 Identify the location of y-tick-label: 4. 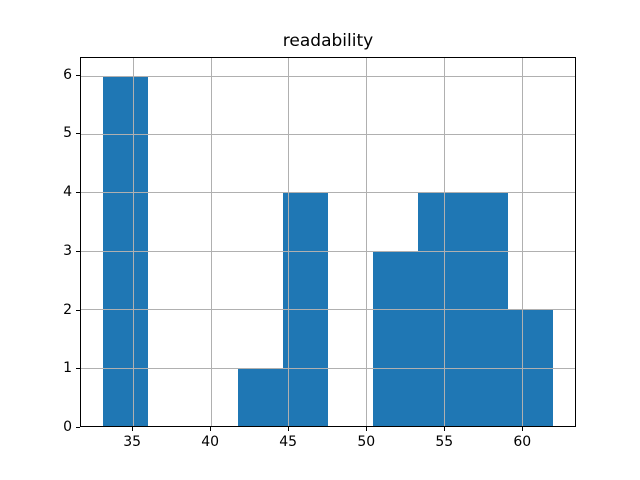
(67, 192).